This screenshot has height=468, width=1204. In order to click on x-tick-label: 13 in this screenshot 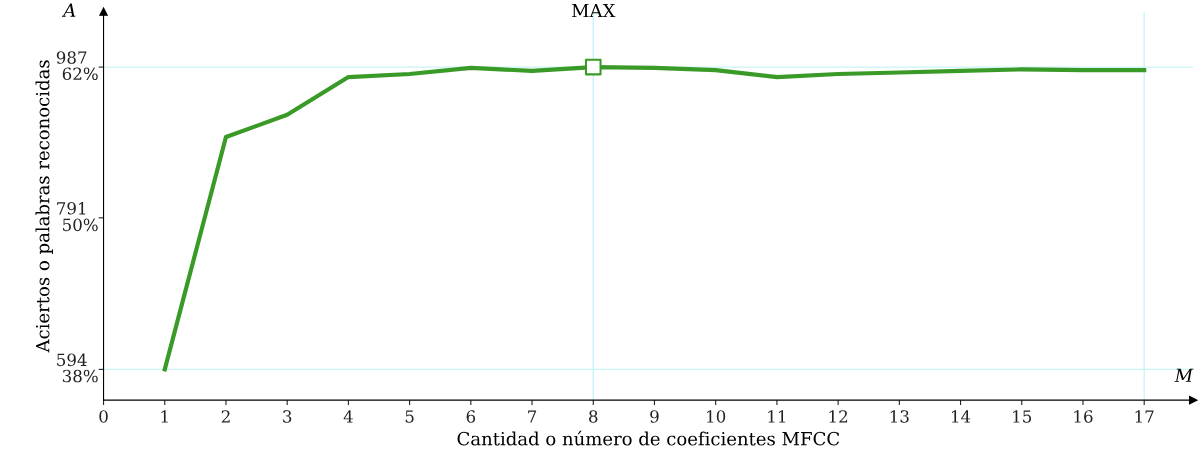, I will do `click(899, 416)`.